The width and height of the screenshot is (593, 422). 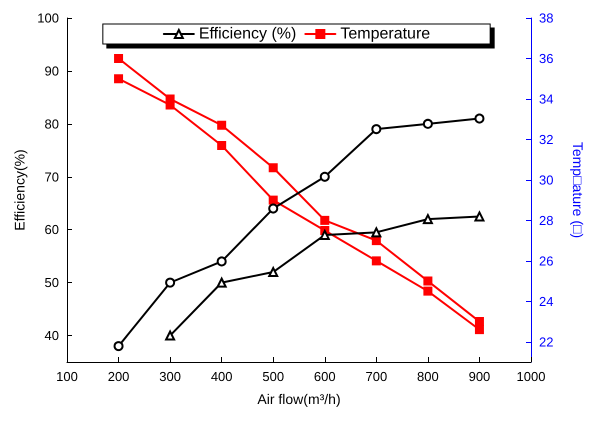 What do you see at coordinates (19, 190) in the screenshot?
I see `y-axis-title: Efficiency(%)` at bounding box center [19, 190].